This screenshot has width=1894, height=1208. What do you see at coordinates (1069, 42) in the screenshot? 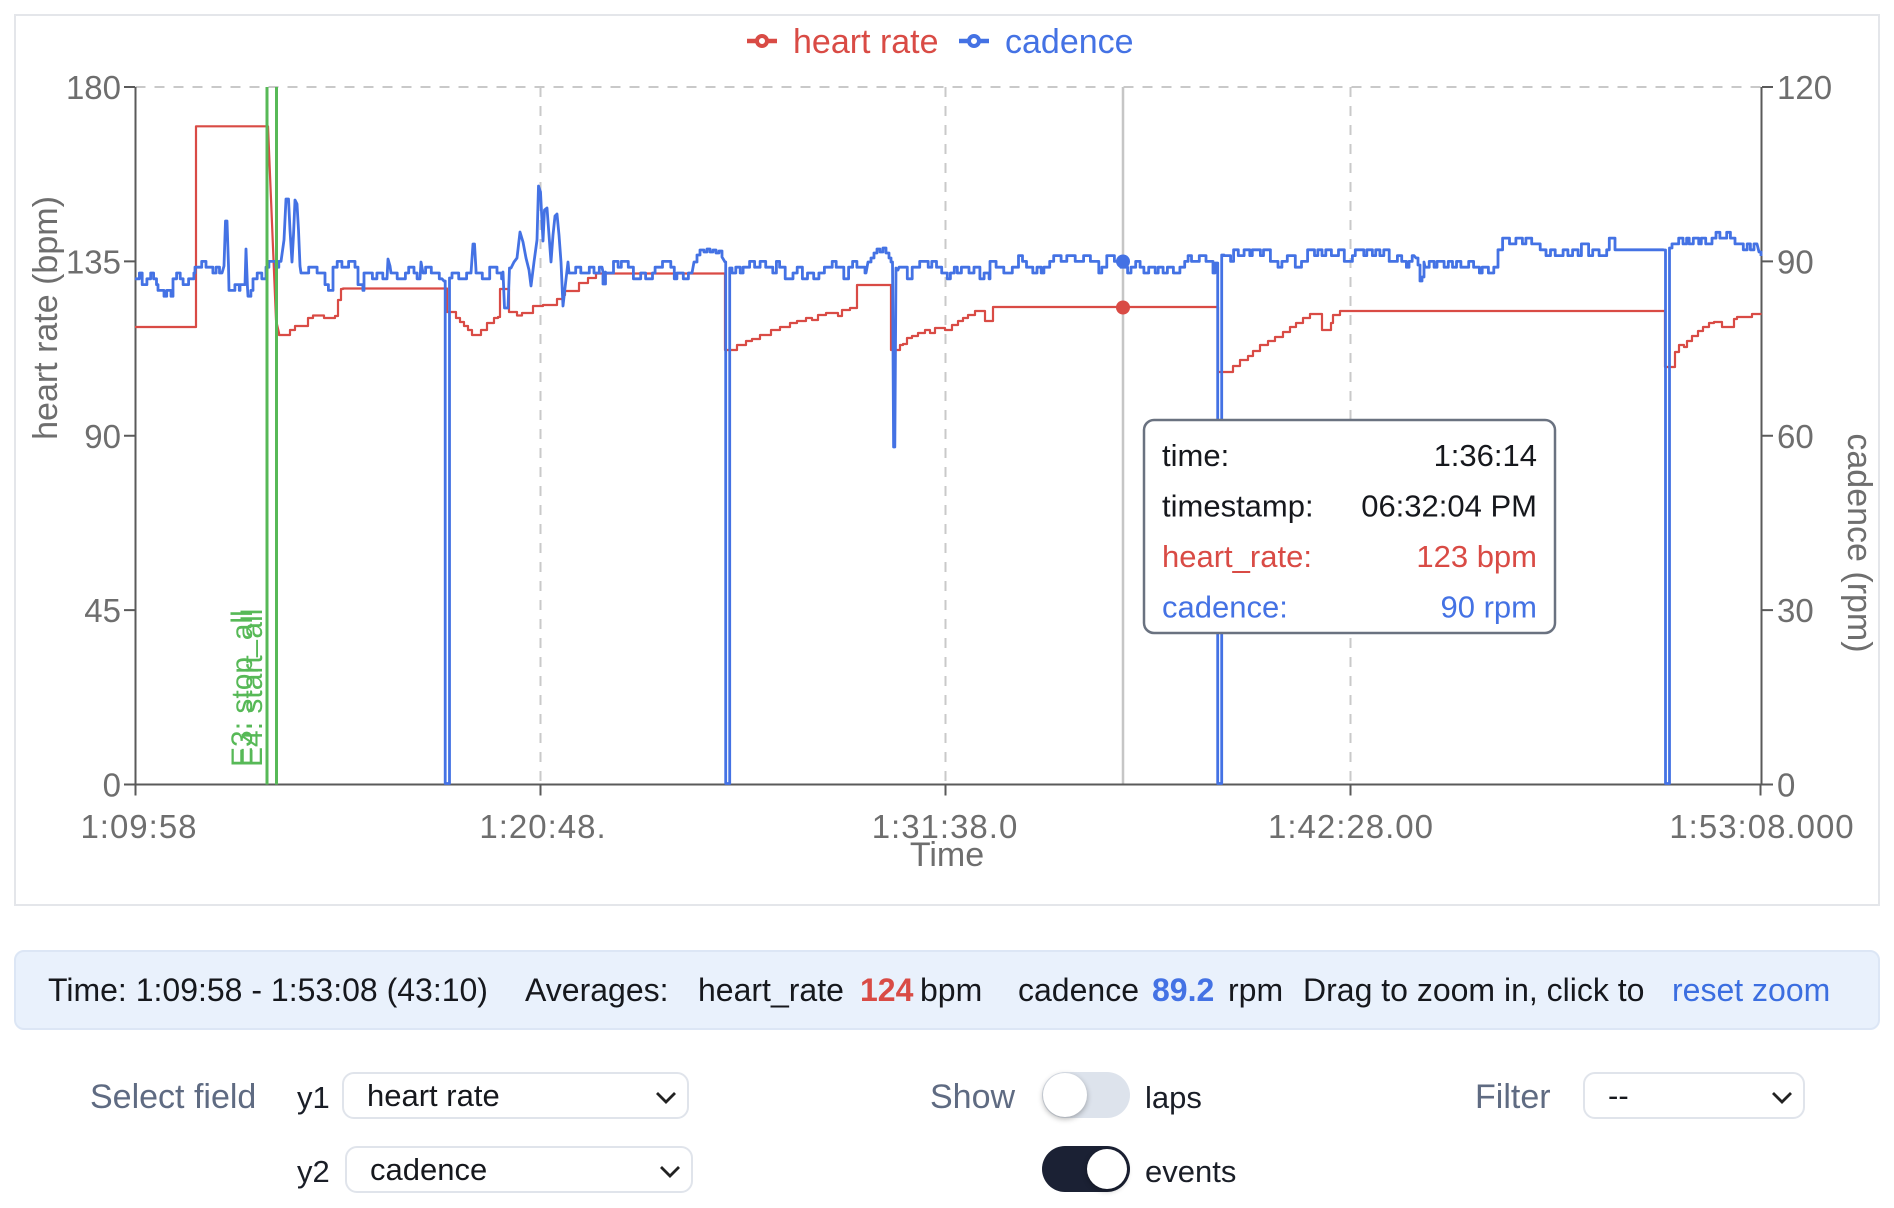
I see `svg-text: cadence` at bounding box center [1069, 42].